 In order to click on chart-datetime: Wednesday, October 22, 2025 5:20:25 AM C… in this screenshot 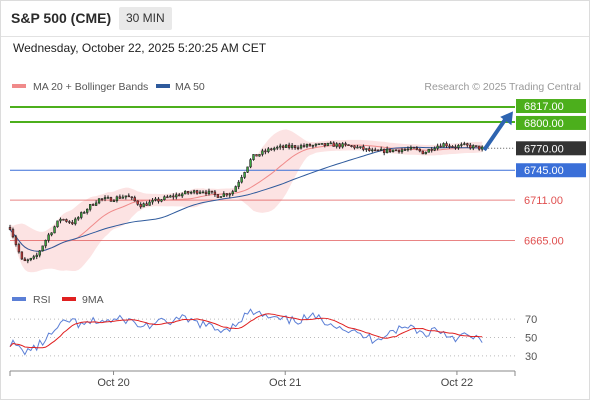, I will do `click(140, 48)`.